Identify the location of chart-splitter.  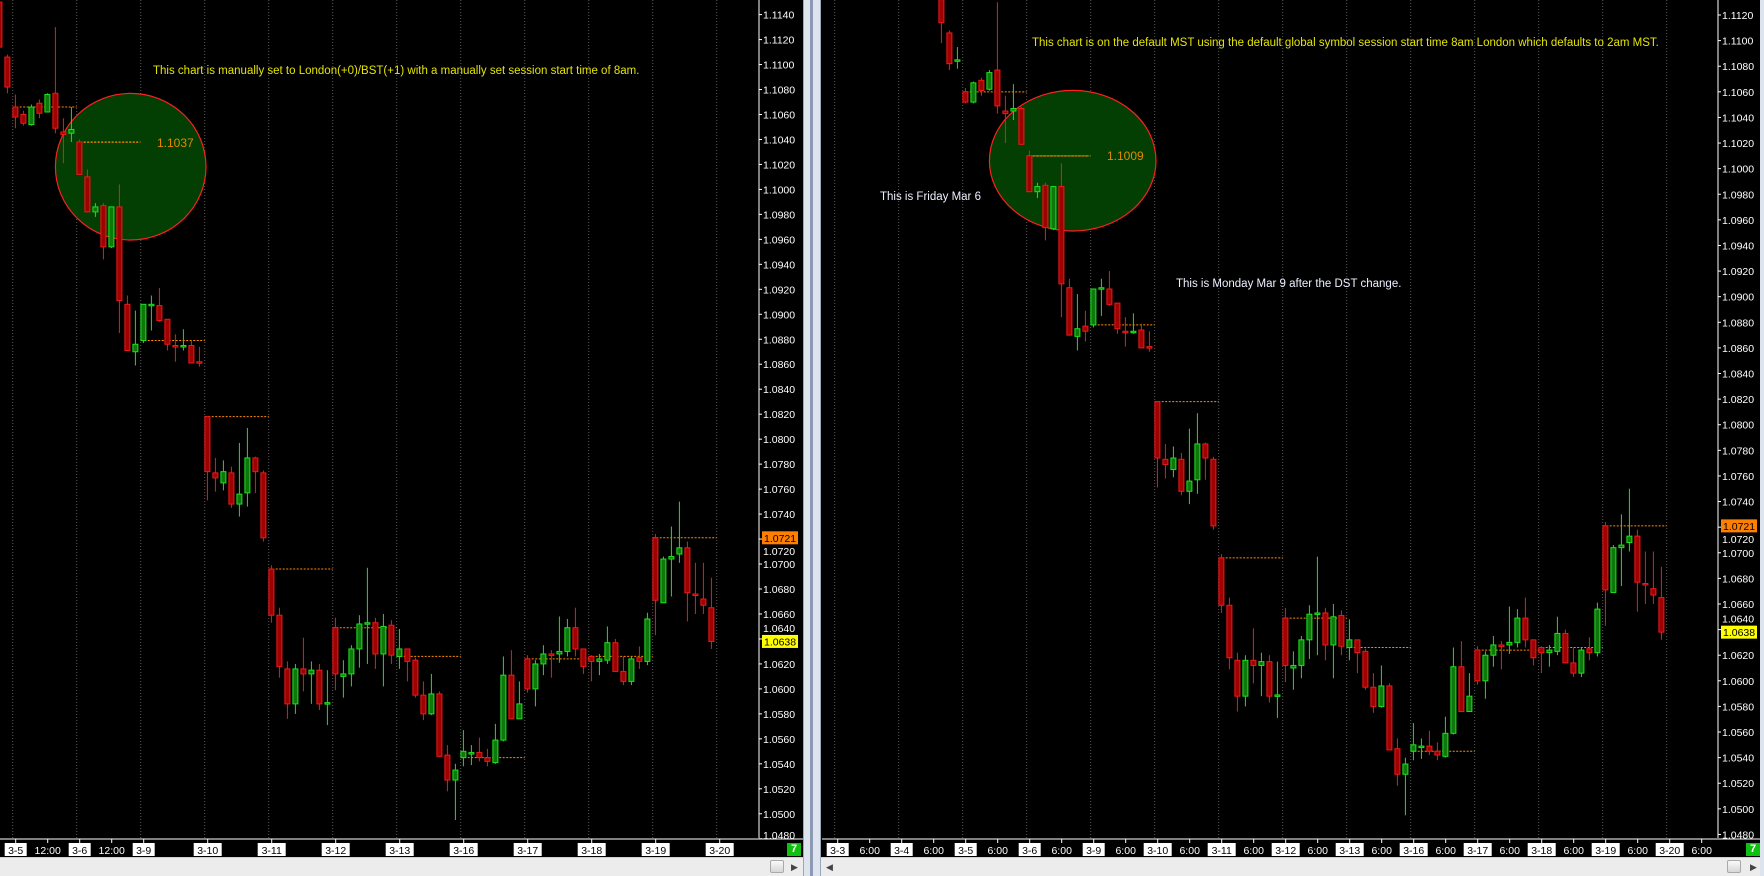
(812, 438).